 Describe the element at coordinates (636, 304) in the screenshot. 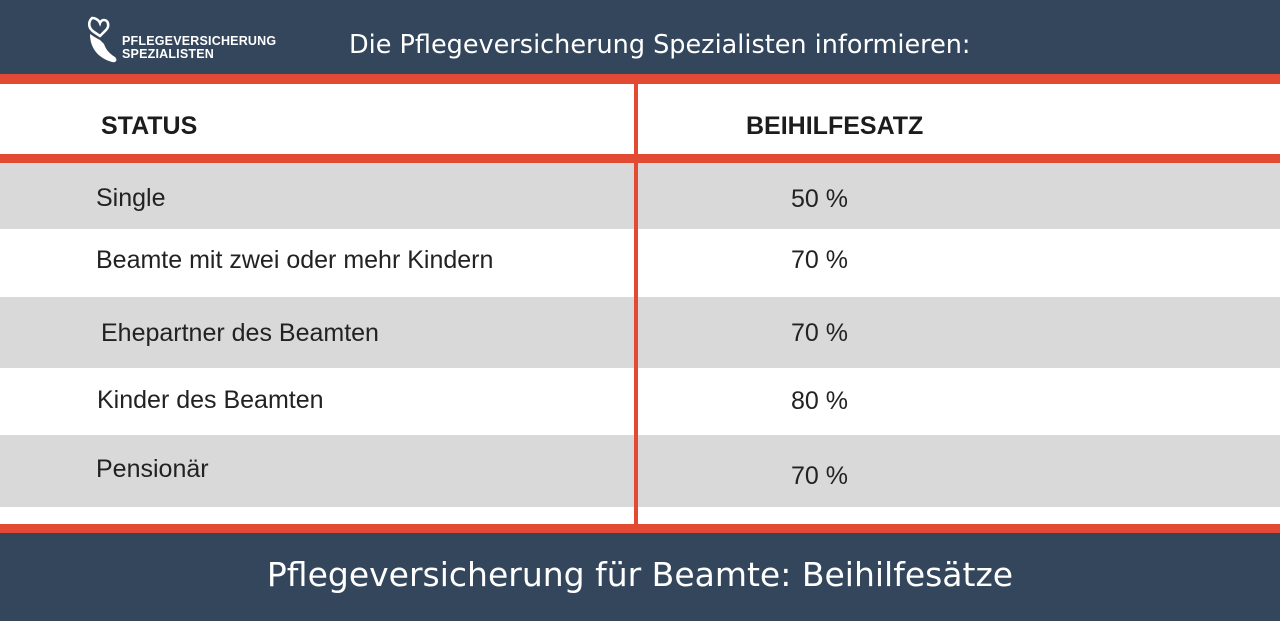

I see `column-divider` at that location.